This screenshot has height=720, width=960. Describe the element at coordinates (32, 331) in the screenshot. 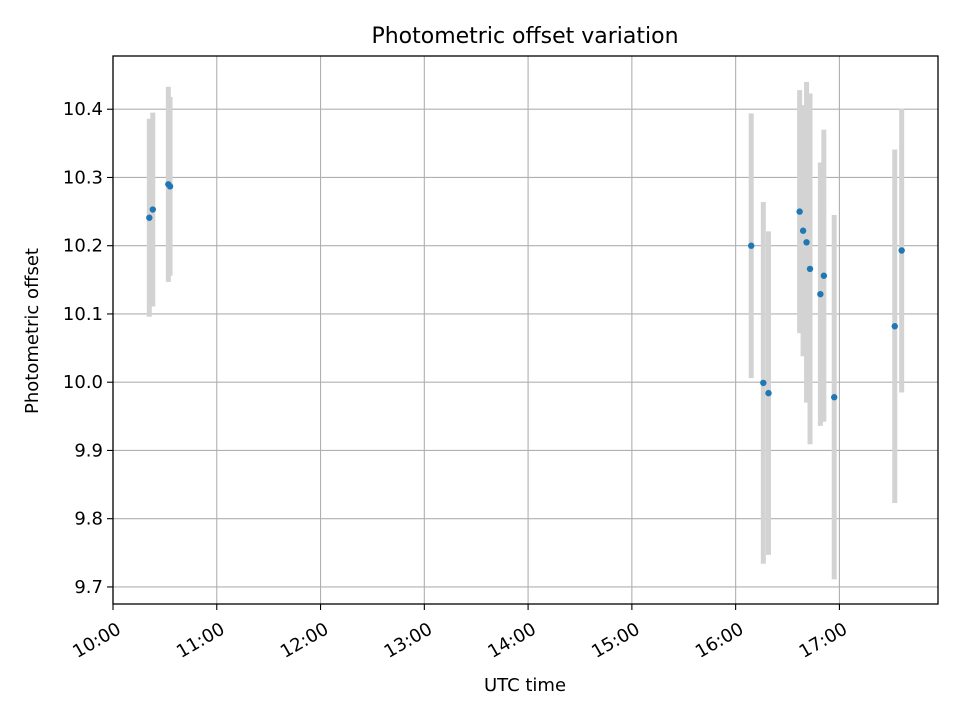

I see `y-axis-label: Photometric offset` at that location.